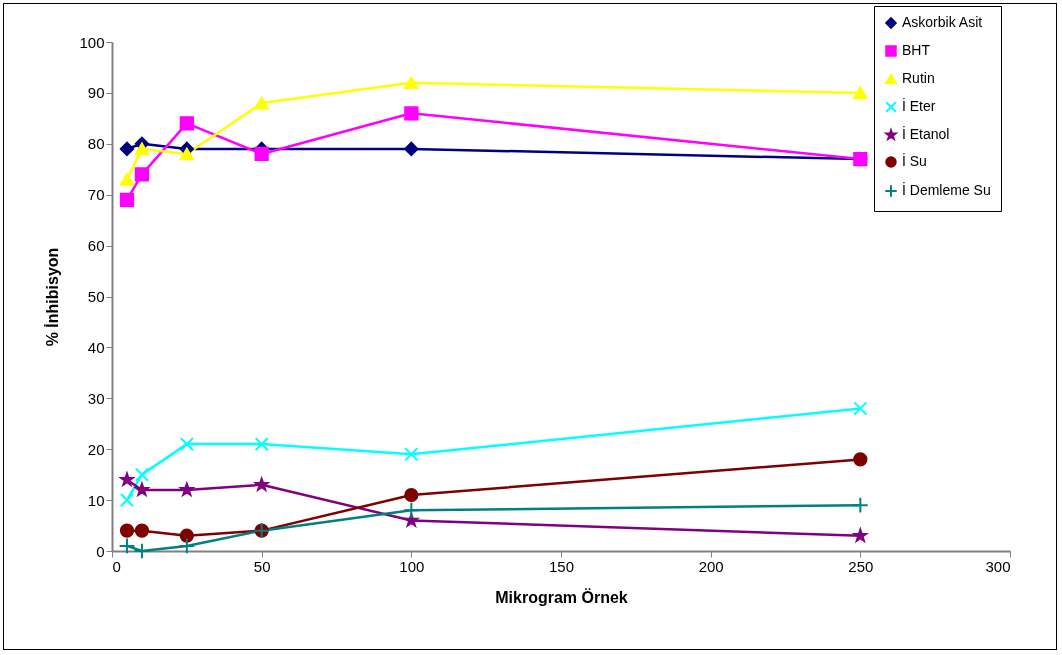 The width and height of the screenshot is (1062, 655). What do you see at coordinates (96, 347) in the screenshot?
I see `y-tick-label: 40` at bounding box center [96, 347].